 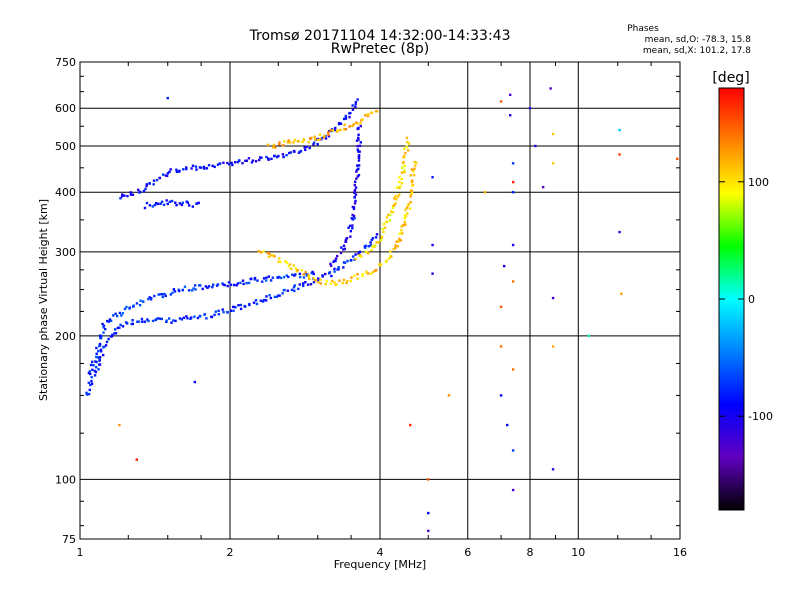 I want to click on x-tick-label: 16, so click(x=680, y=552).